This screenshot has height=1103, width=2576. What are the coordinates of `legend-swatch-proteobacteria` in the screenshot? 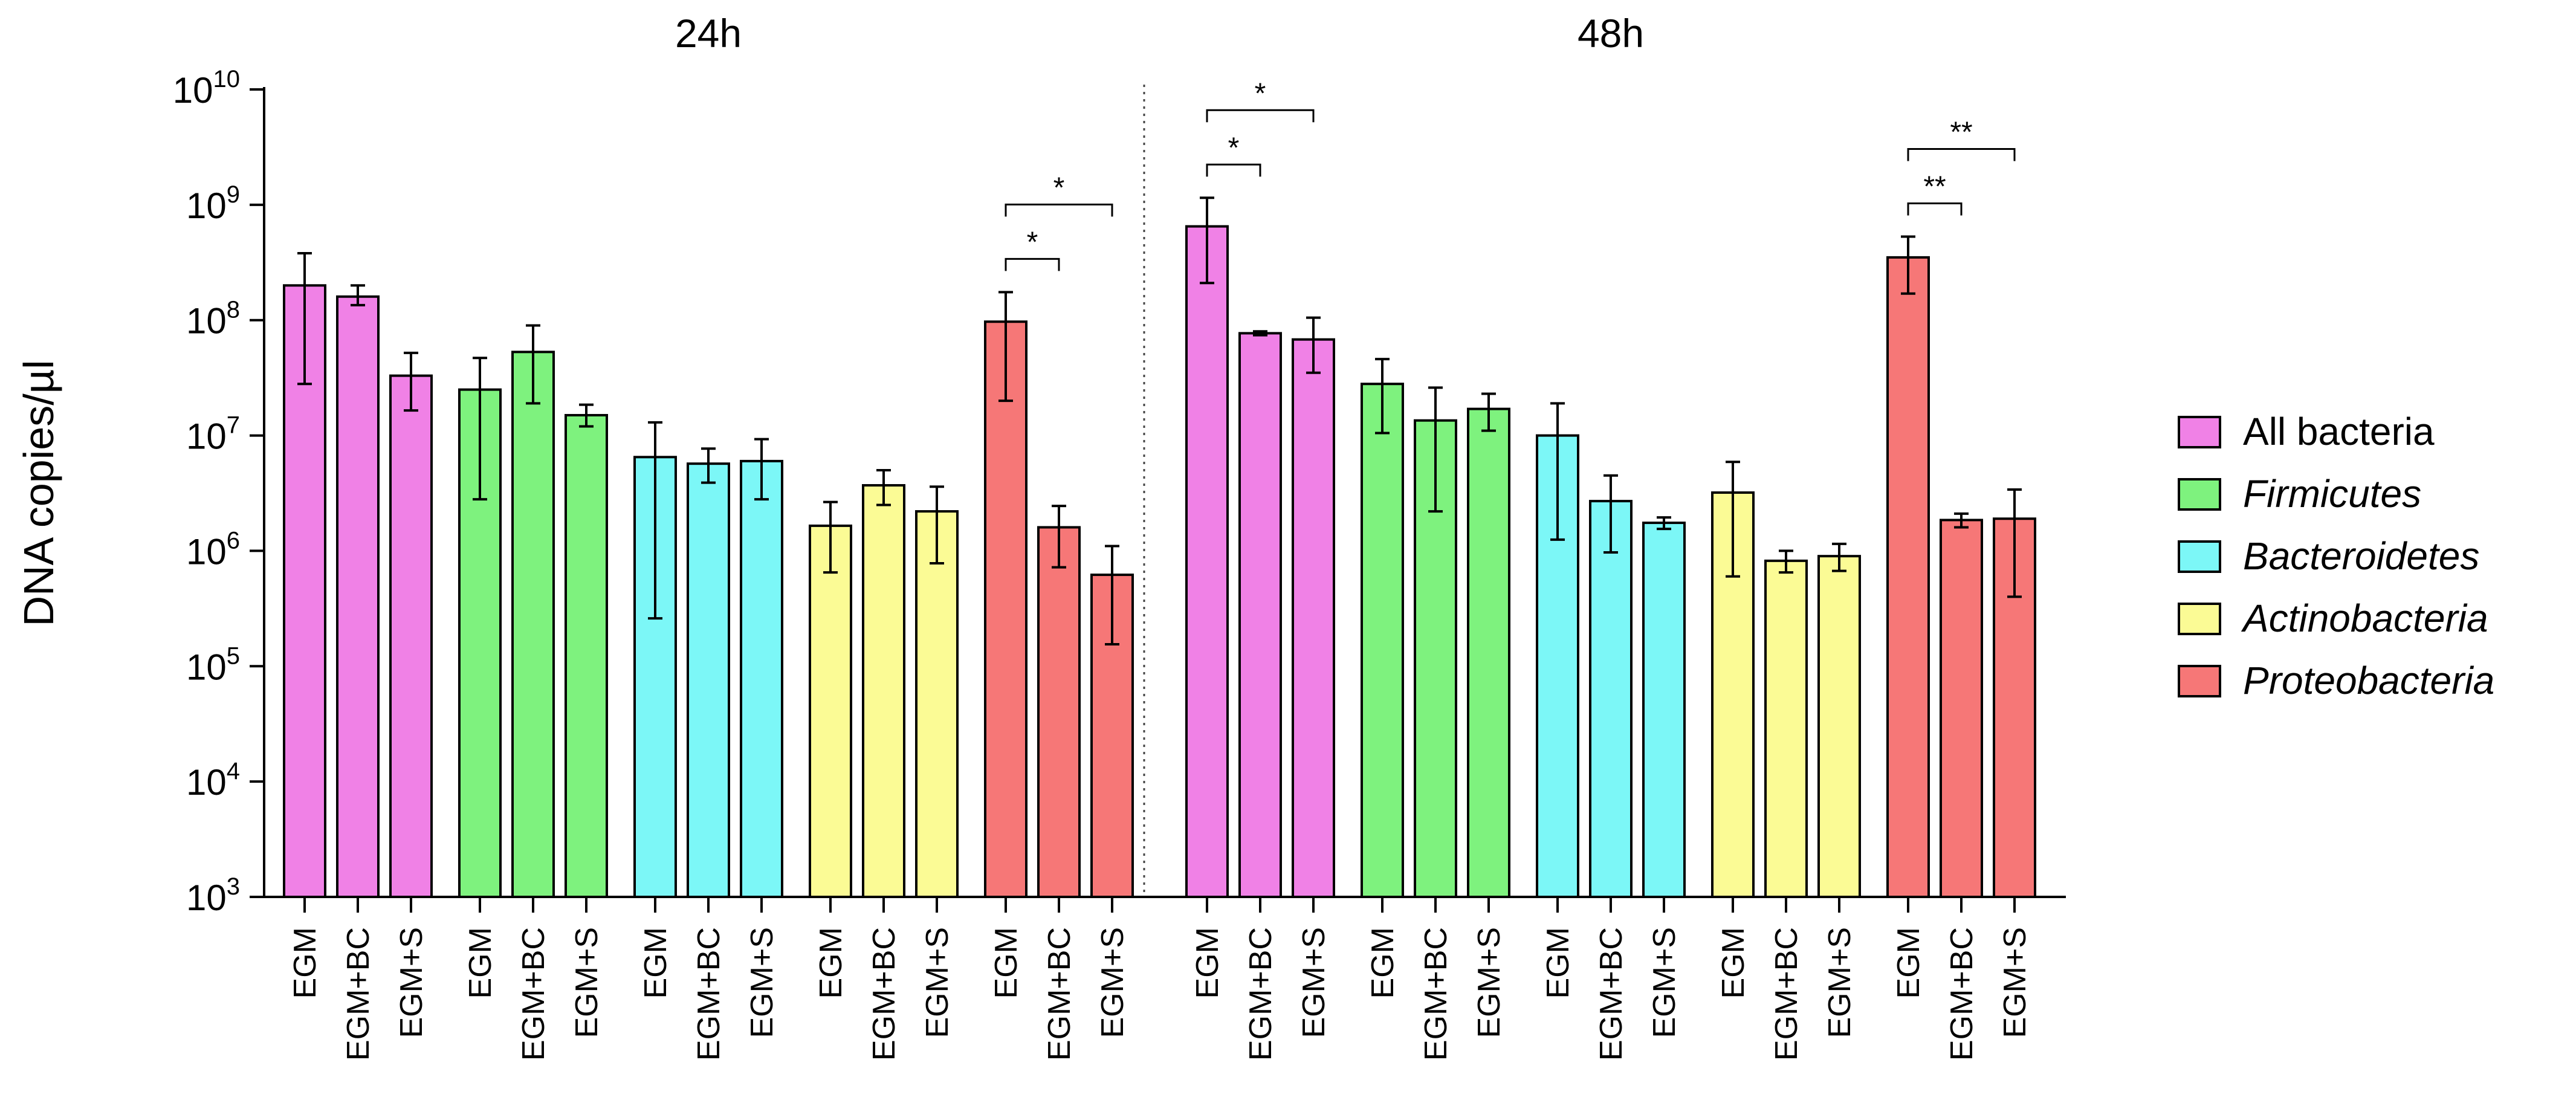 It's located at (2199, 681).